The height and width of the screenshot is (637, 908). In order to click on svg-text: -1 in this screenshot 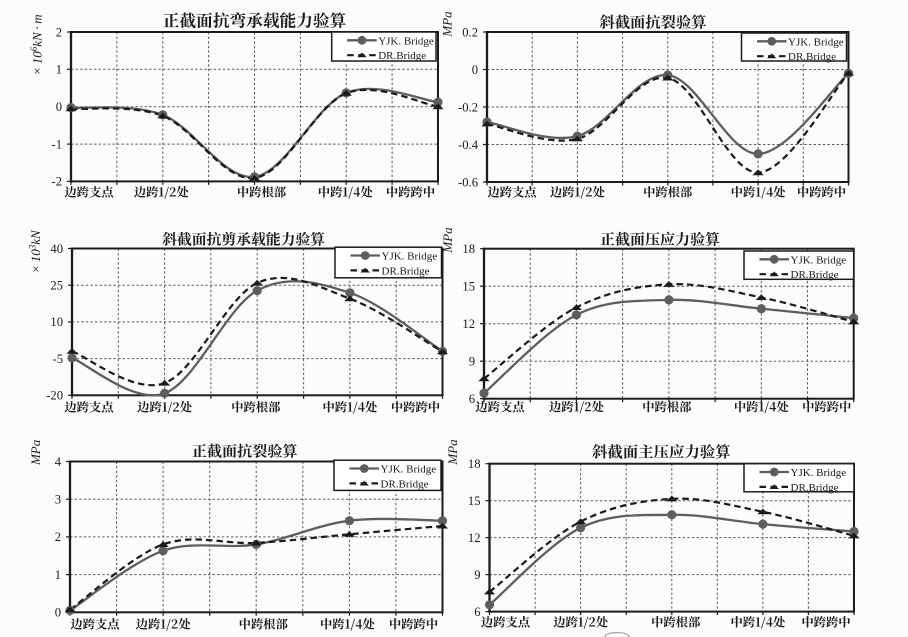, I will do `click(57, 144)`.